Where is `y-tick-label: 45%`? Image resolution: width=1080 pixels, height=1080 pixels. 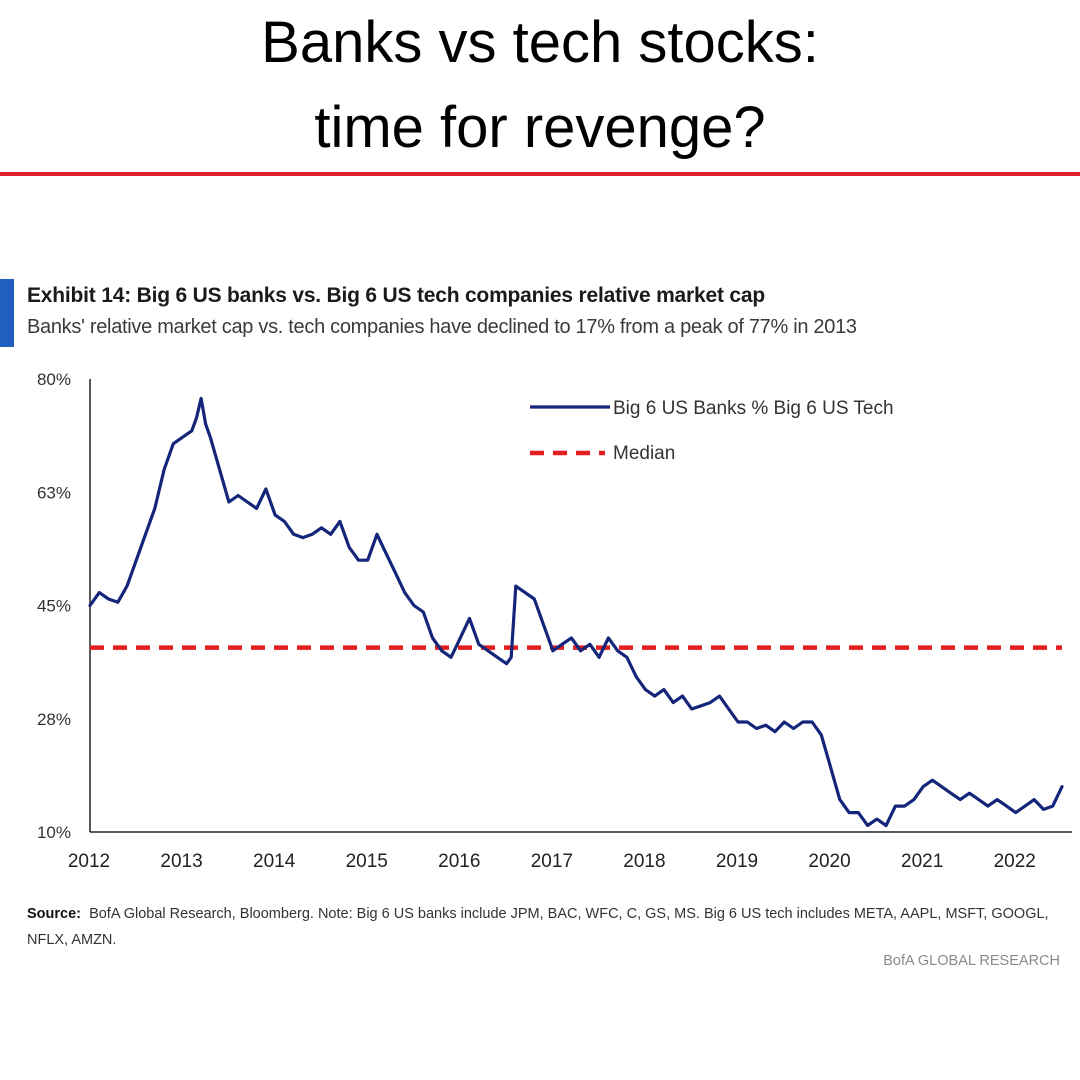
y-tick-label: 45% is located at coordinates (54, 606).